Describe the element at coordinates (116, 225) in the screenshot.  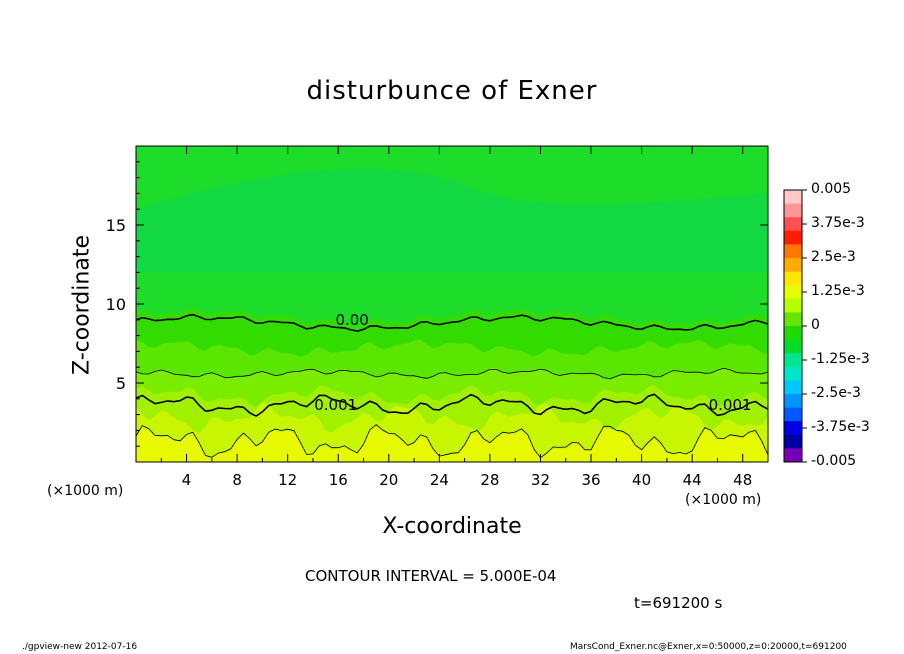
I see `y-tick-label-2: 15` at that location.